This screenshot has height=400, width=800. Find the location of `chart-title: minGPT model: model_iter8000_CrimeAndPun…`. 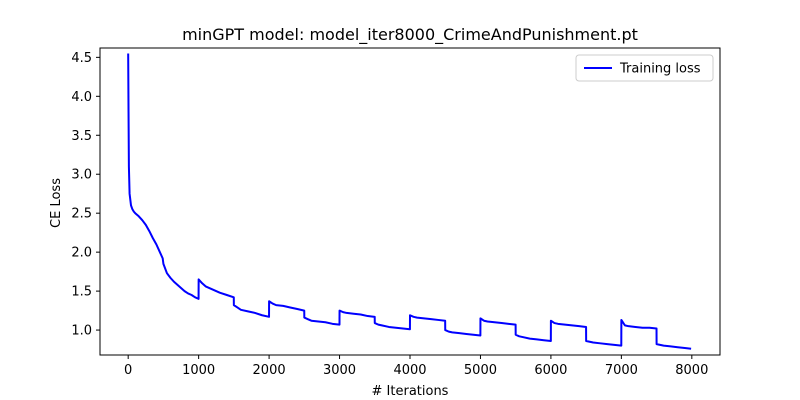

chart-title: minGPT model: model_iter8000_CrimeAndPun… is located at coordinates (410, 35).